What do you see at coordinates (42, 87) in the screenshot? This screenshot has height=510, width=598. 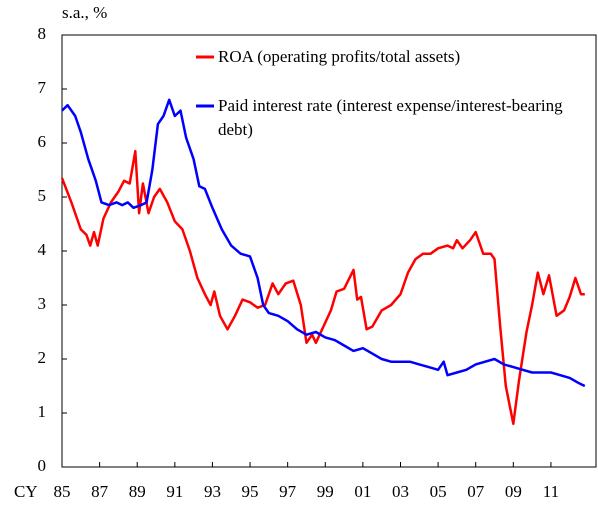 I see `y-tick-label: 7` at bounding box center [42, 87].